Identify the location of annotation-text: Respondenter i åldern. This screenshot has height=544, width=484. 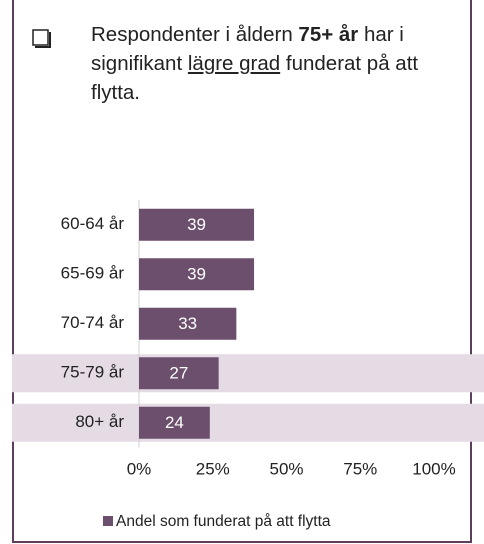
(192, 34).